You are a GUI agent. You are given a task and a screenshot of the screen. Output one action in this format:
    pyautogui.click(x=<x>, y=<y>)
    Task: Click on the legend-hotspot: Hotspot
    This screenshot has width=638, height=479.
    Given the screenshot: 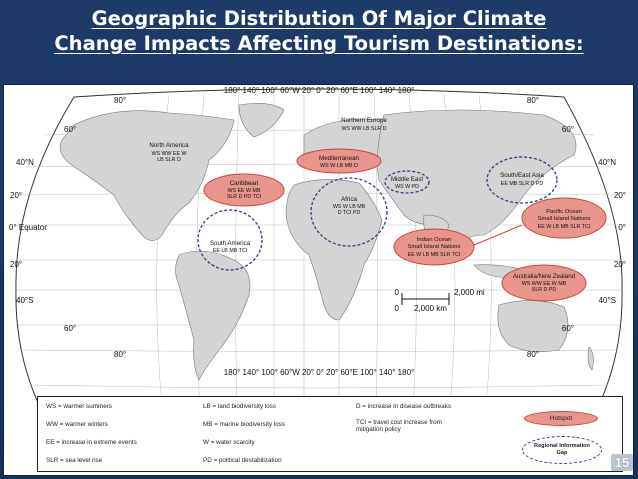 What is the action you would take?
    pyautogui.click(x=561, y=418)
    